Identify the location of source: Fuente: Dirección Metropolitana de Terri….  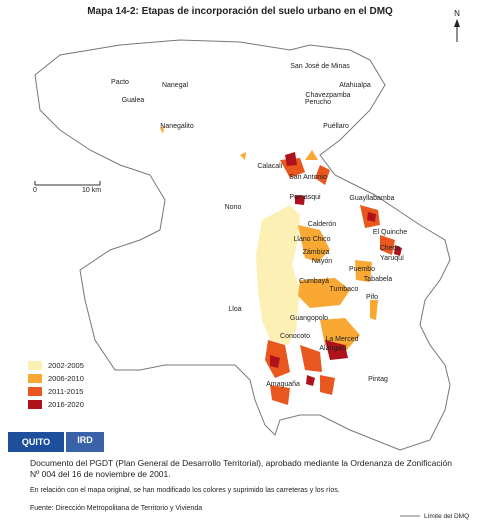
(116, 508).